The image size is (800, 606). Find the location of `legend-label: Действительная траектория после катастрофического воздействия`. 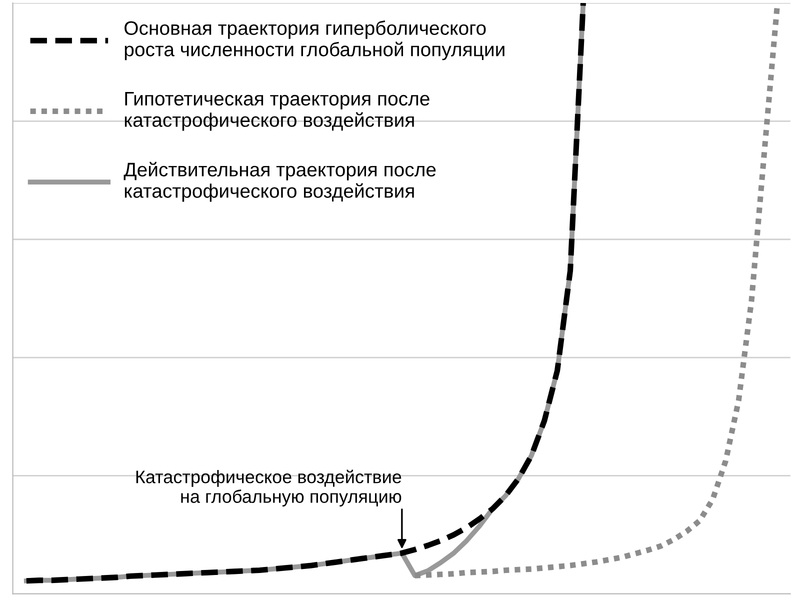

legend-label: Действительная траектория после катастрофического воздействия is located at coordinates (280, 182).